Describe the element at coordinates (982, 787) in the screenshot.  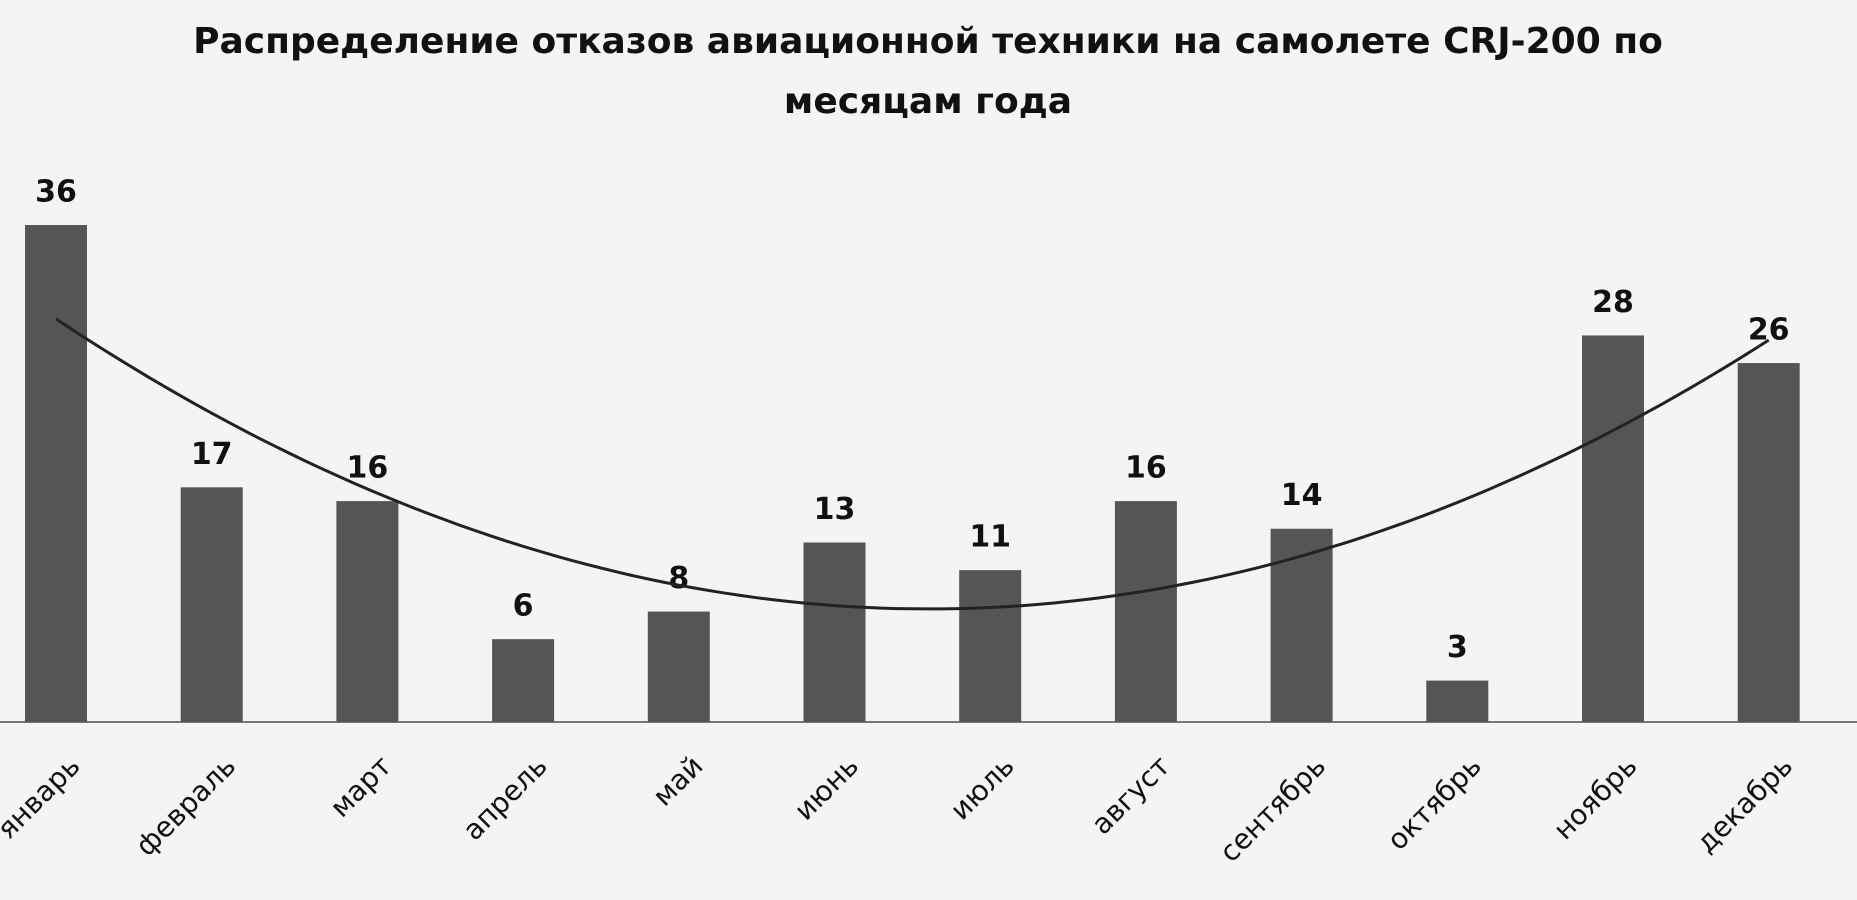
I see `x-tick-label: июль` at that location.